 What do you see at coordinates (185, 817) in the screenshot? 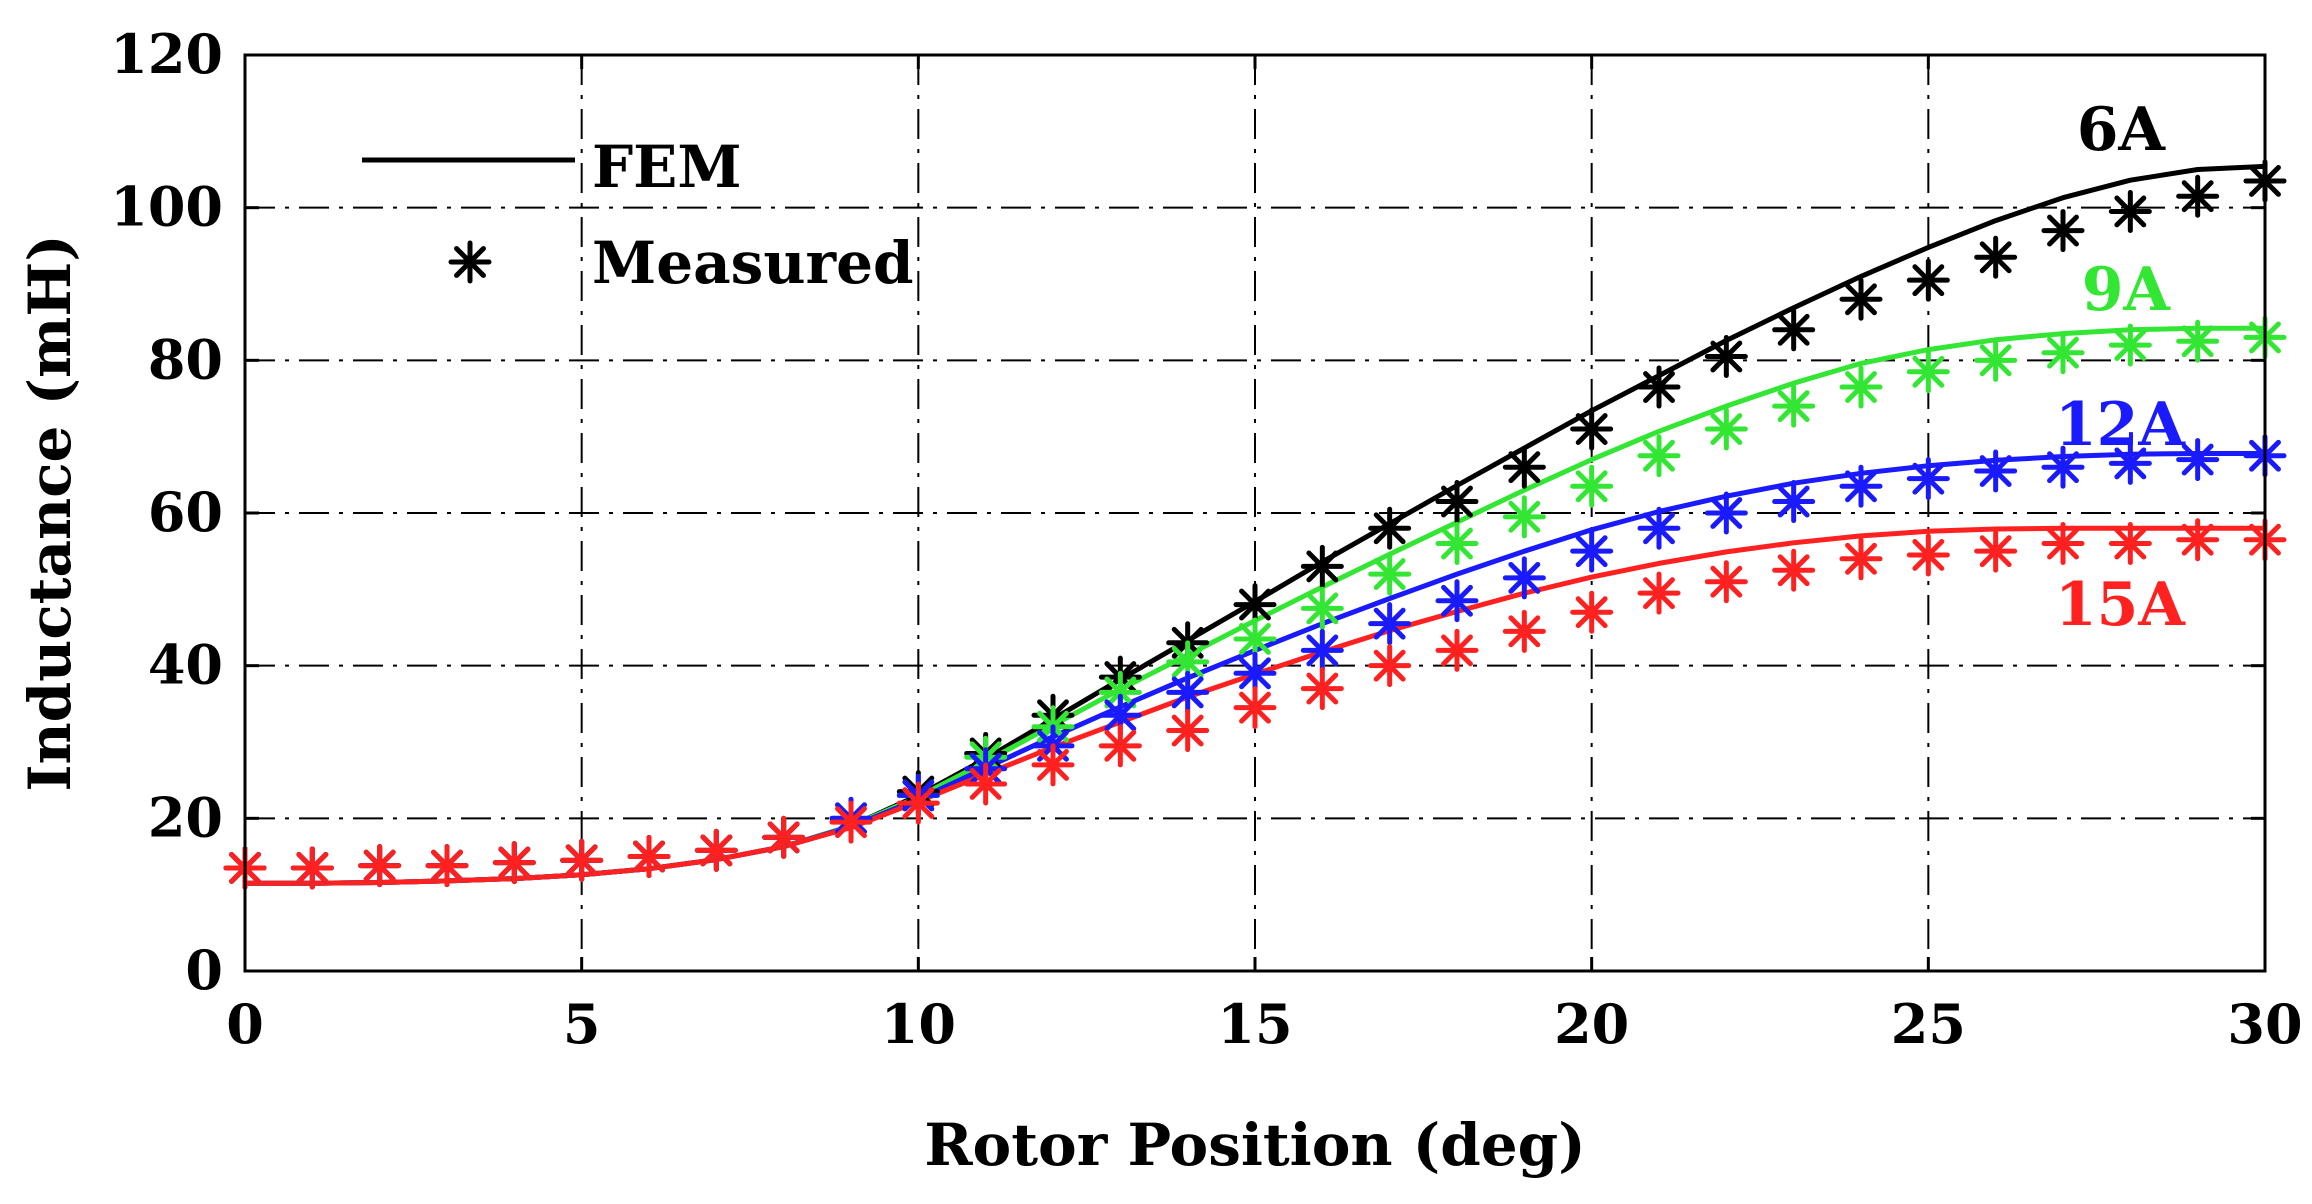
I see `y-tick-label: 20` at bounding box center [185, 817].